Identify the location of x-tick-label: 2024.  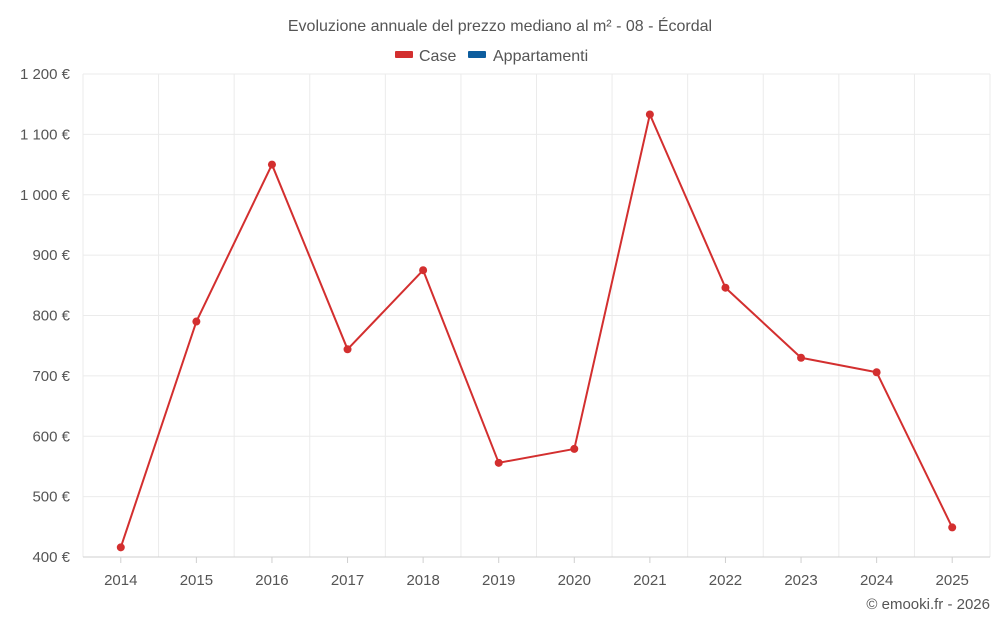
(876, 580).